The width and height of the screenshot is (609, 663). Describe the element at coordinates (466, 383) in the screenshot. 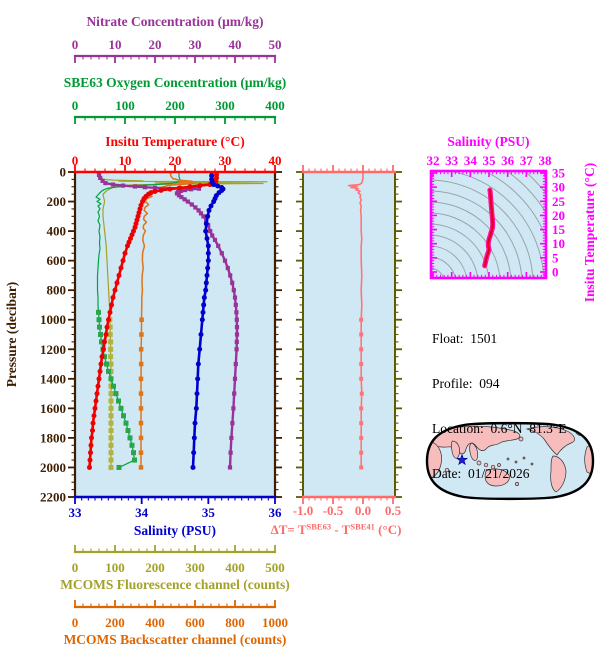

I see `profile-line: Profile: 094` at that location.